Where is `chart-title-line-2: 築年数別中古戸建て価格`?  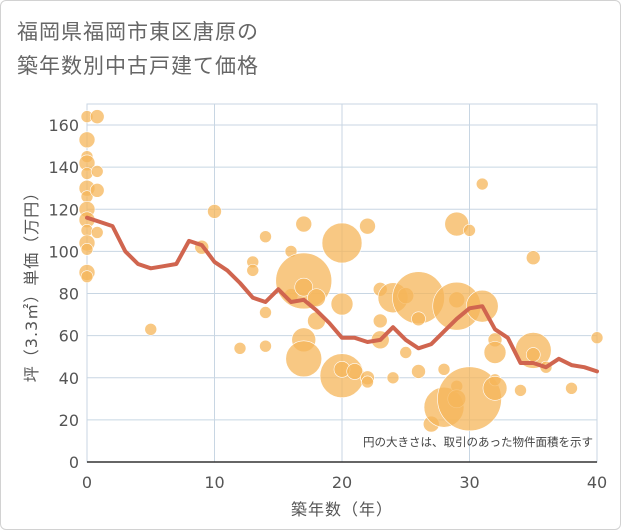 chart-title-line-2: 築年数別中古戸建て価格 is located at coordinates (138, 66).